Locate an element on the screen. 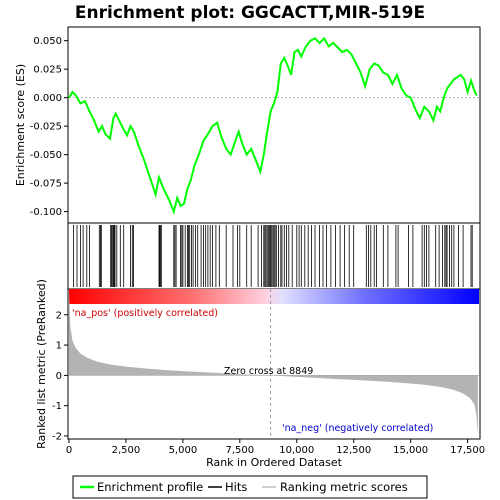  pos-label: 'na_pos' (positively correlated) is located at coordinates (145, 313).